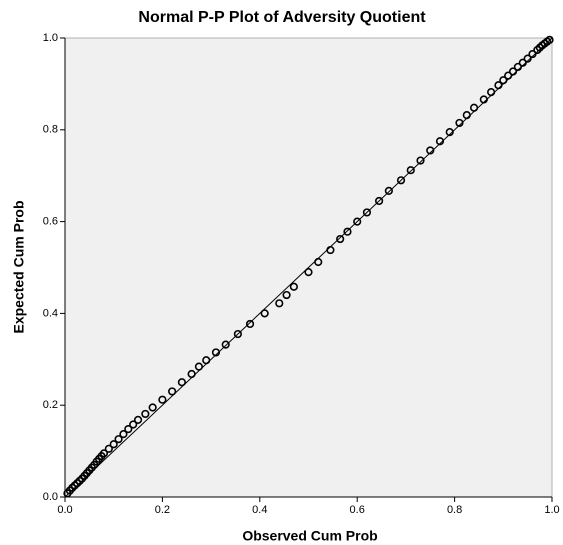 This screenshot has height=545, width=563. Describe the element at coordinates (162, 510) in the screenshot. I see `x-tick-label: 0.2` at that location.